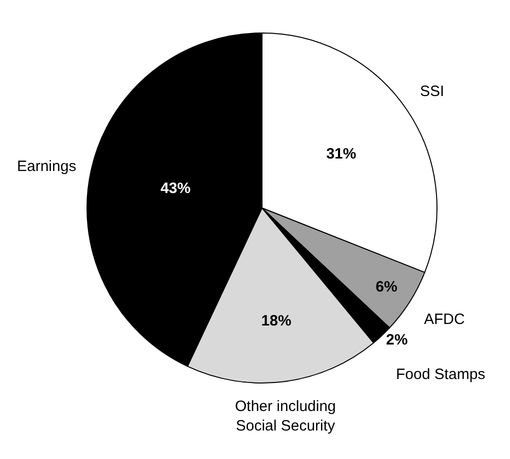 The height and width of the screenshot is (459, 510). What do you see at coordinates (441, 374) in the screenshot?
I see `slice-label: Food Stamps` at bounding box center [441, 374].